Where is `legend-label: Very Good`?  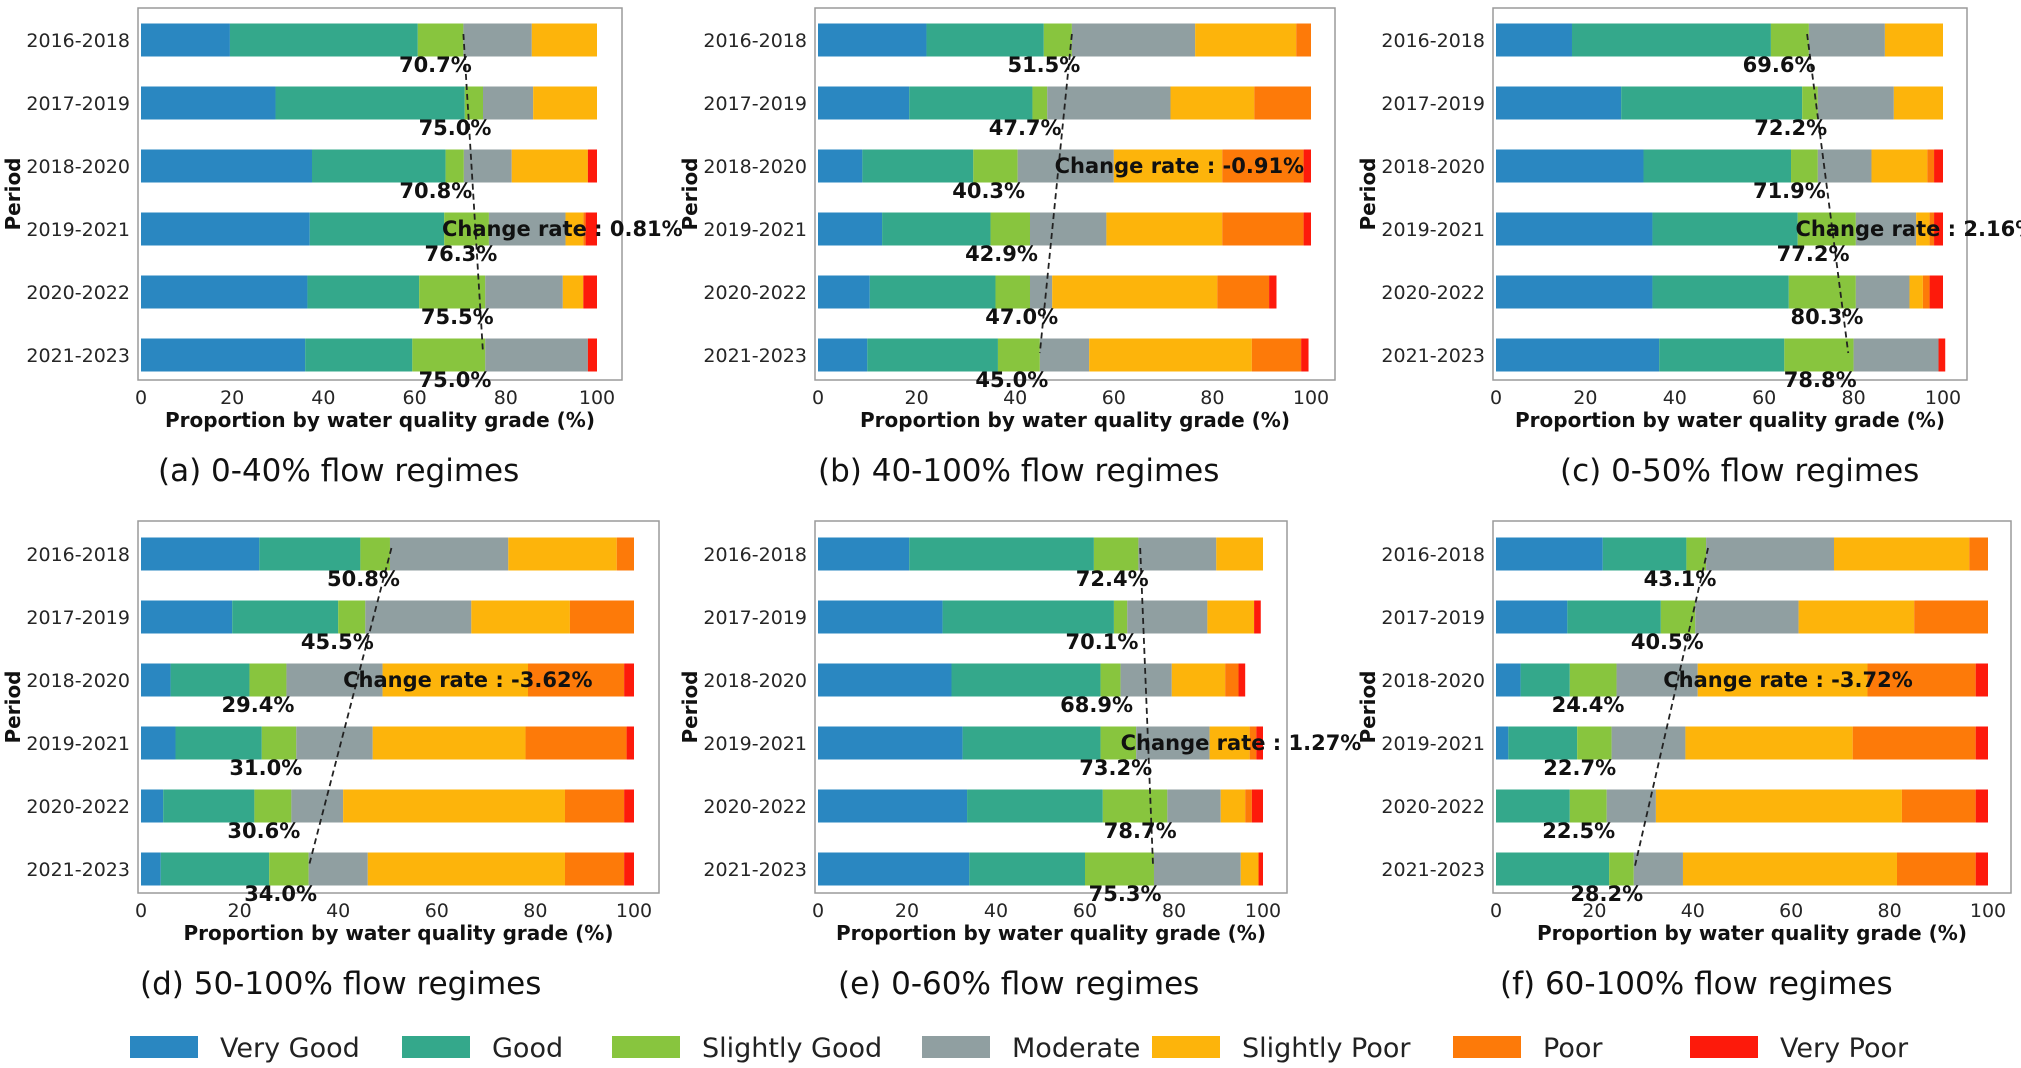 legend-label: Very Good is located at coordinates (290, 1048).